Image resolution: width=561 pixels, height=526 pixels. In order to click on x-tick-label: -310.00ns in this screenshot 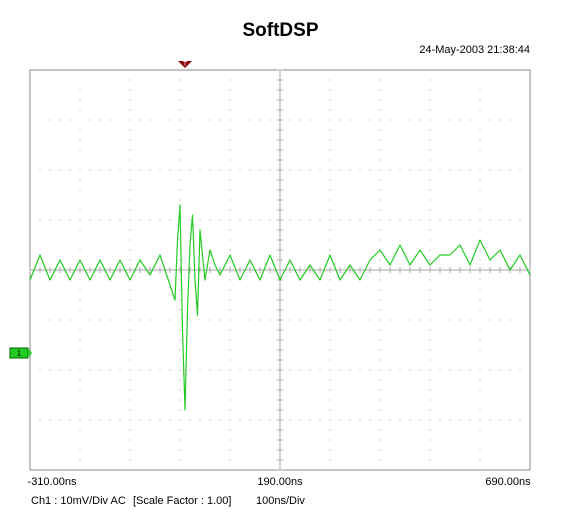, I will do `click(52, 482)`.